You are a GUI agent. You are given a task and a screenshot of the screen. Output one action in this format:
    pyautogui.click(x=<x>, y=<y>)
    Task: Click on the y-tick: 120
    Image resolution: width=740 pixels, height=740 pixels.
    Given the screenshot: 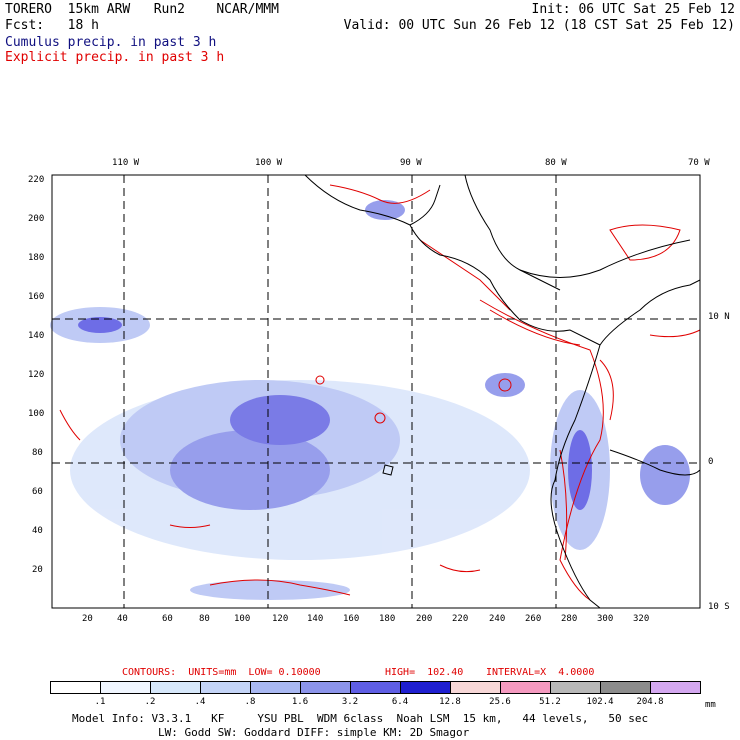 What is the action you would take?
    pyautogui.click(x=36, y=375)
    